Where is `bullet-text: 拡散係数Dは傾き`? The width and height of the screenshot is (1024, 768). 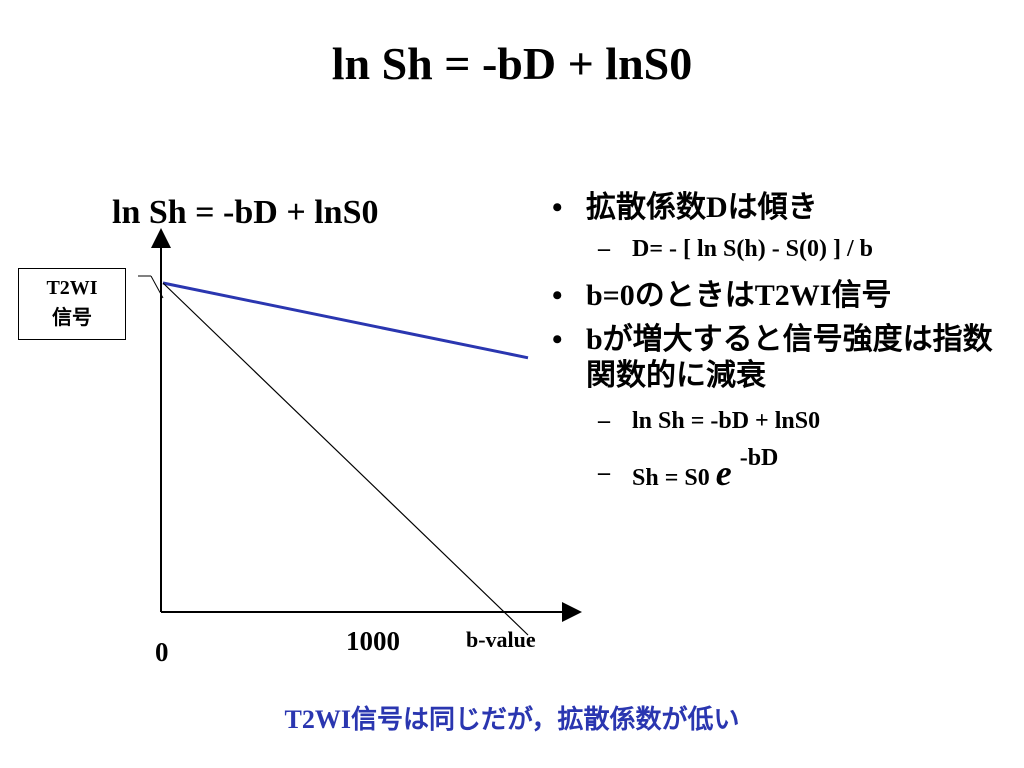 bullet-text: 拡散係数Dは傾き is located at coordinates (702, 207).